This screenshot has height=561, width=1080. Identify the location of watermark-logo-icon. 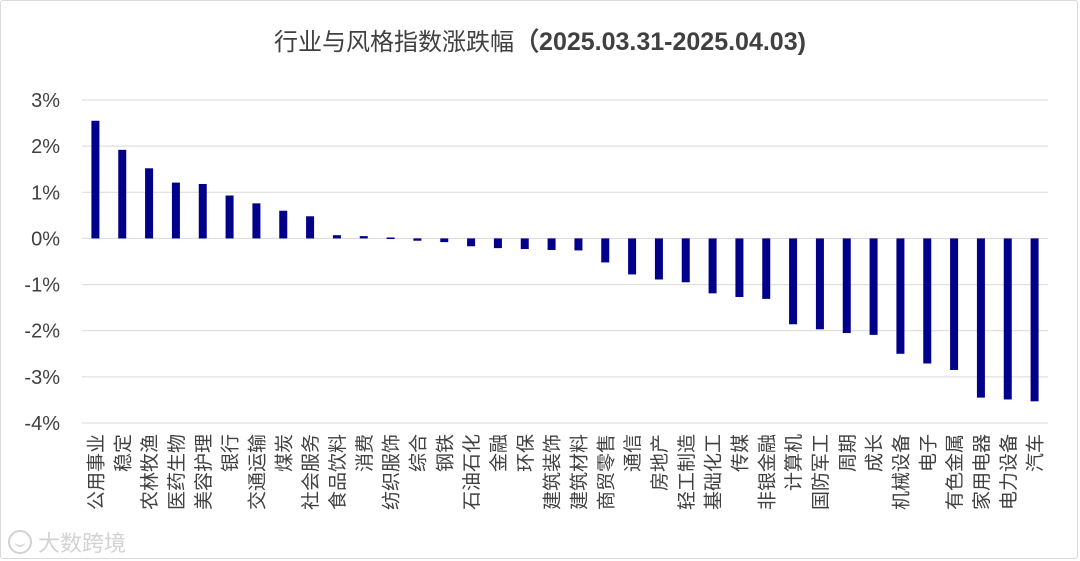
(20, 542).